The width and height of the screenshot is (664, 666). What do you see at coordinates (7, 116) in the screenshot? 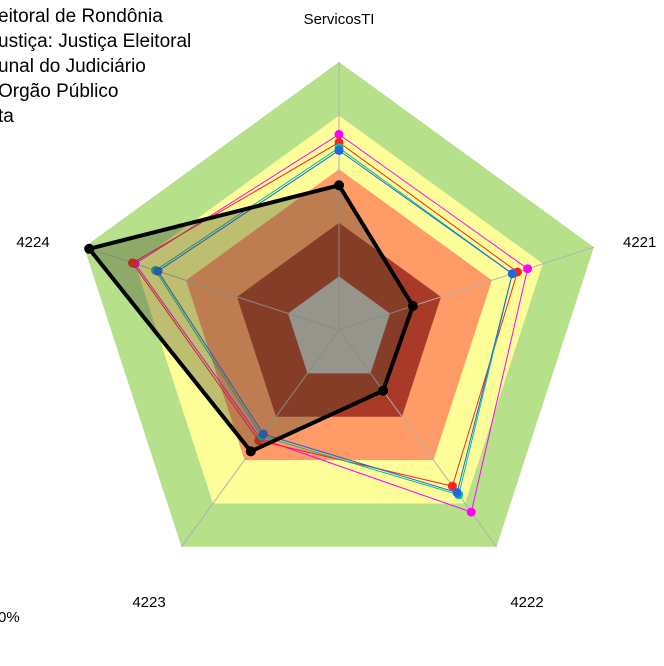
I see `legend-item-5: ta` at bounding box center [7, 116].